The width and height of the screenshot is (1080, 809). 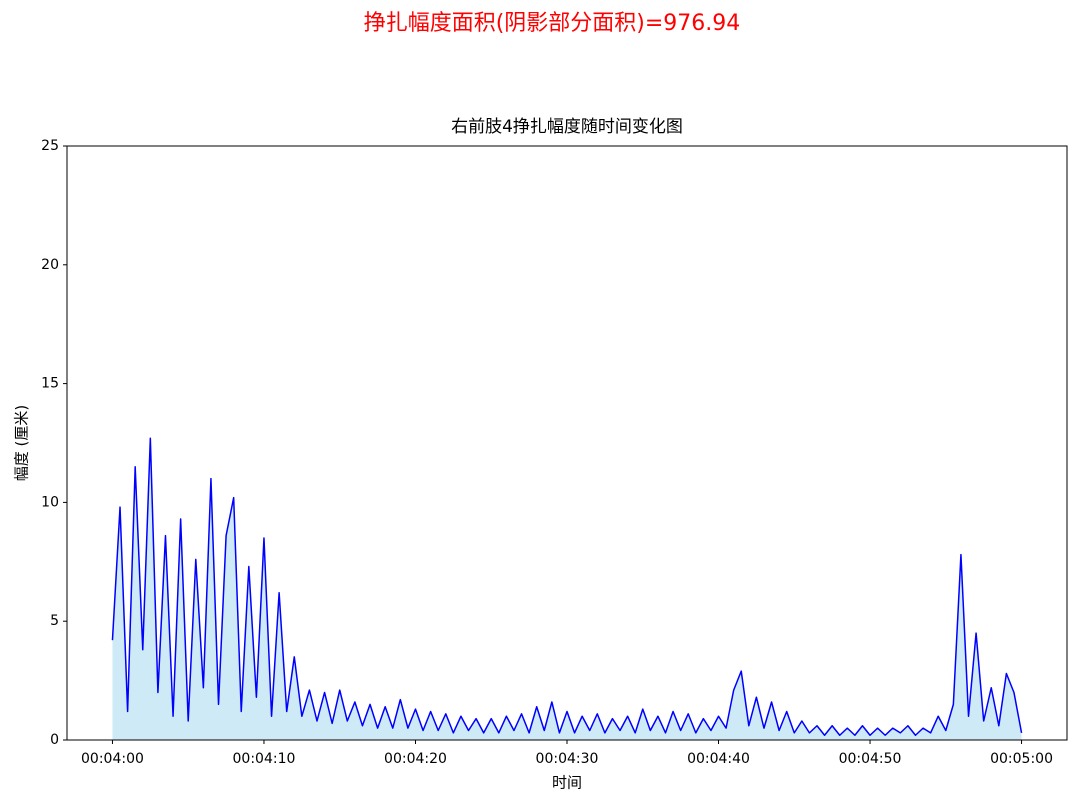 I want to click on y-tick-label: 20, so click(x=50, y=265).